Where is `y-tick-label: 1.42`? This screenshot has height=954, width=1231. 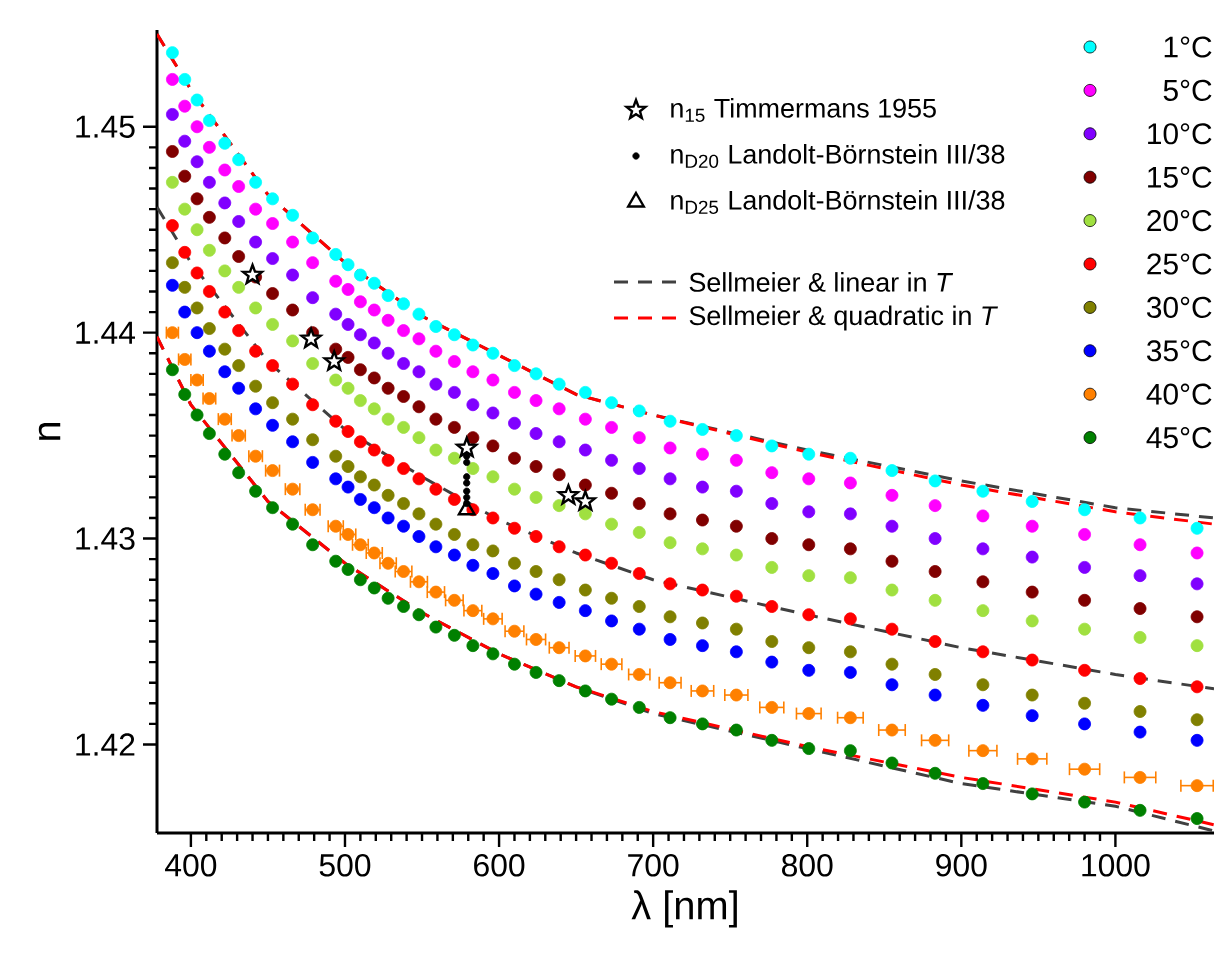
y-tick-label: 1.42 is located at coordinates (105, 744).